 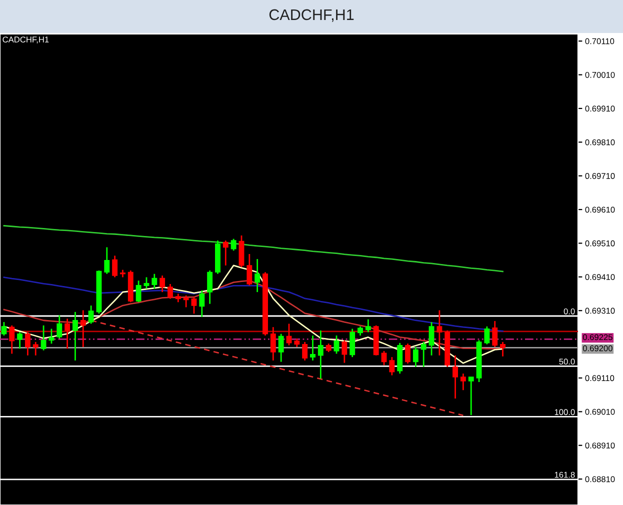 What do you see at coordinates (253, 248) in the screenshot?
I see `line-series` at bounding box center [253, 248].